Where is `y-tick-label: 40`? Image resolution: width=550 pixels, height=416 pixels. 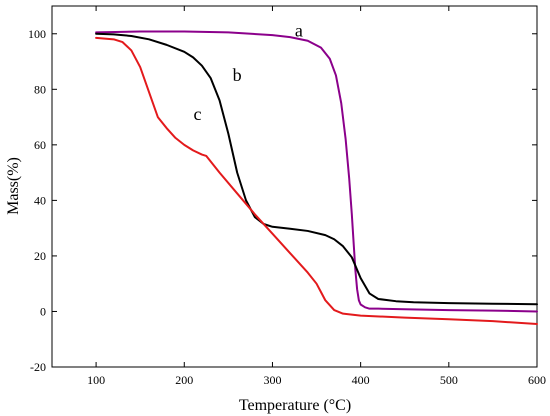 y-tick-label: 40 is located at coordinates (40, 200).